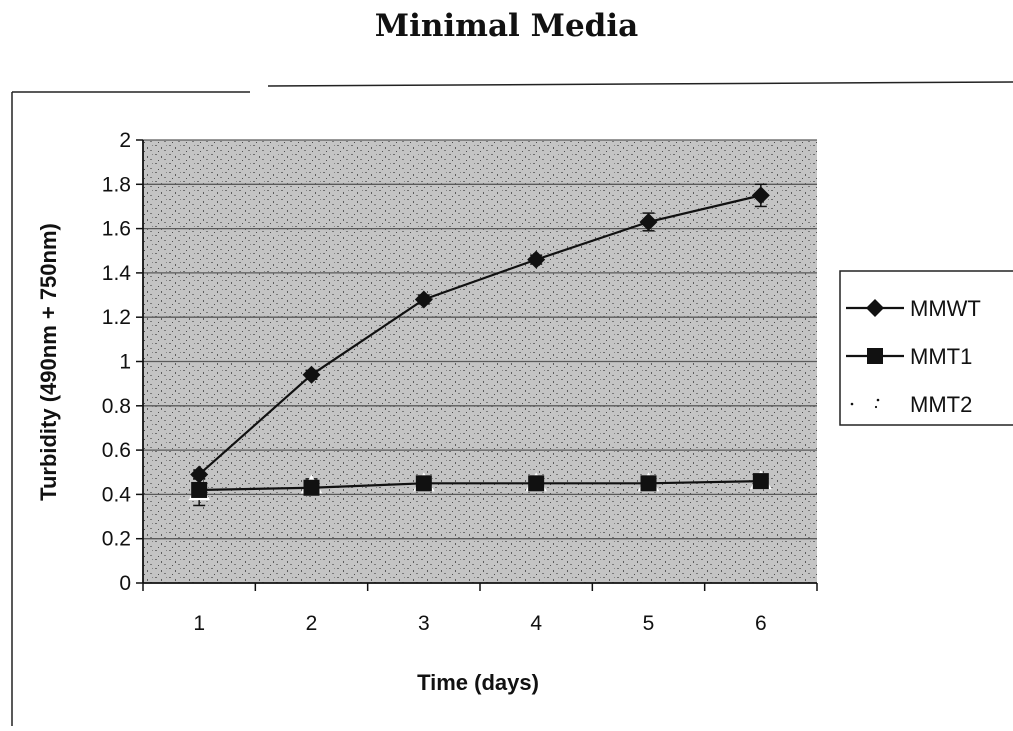 Image resolution: width=1013 pixels, height=731 pixels. Describe the element at coordinates (536, 623) in the screenshot. I see `x-tick-label: 4` at that location.